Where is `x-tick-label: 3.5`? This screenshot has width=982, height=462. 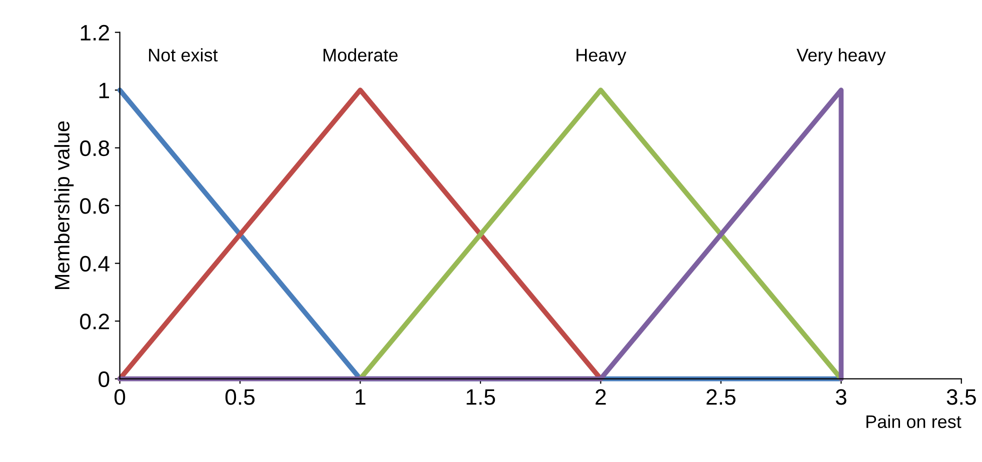
x-tick-label: 3.5 is located at coordinates (961, 397).